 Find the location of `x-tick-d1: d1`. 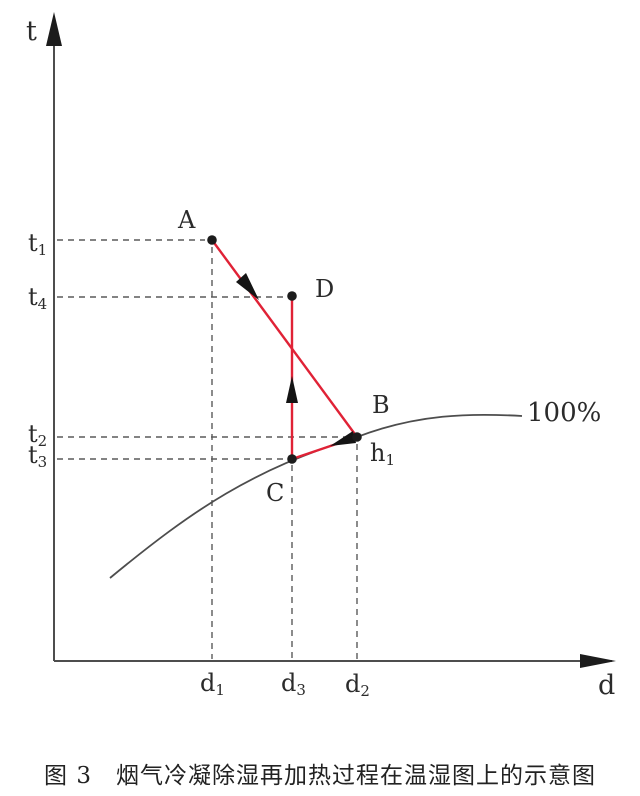

x-tick-d1: d1 is located at coordinates (212, 684).